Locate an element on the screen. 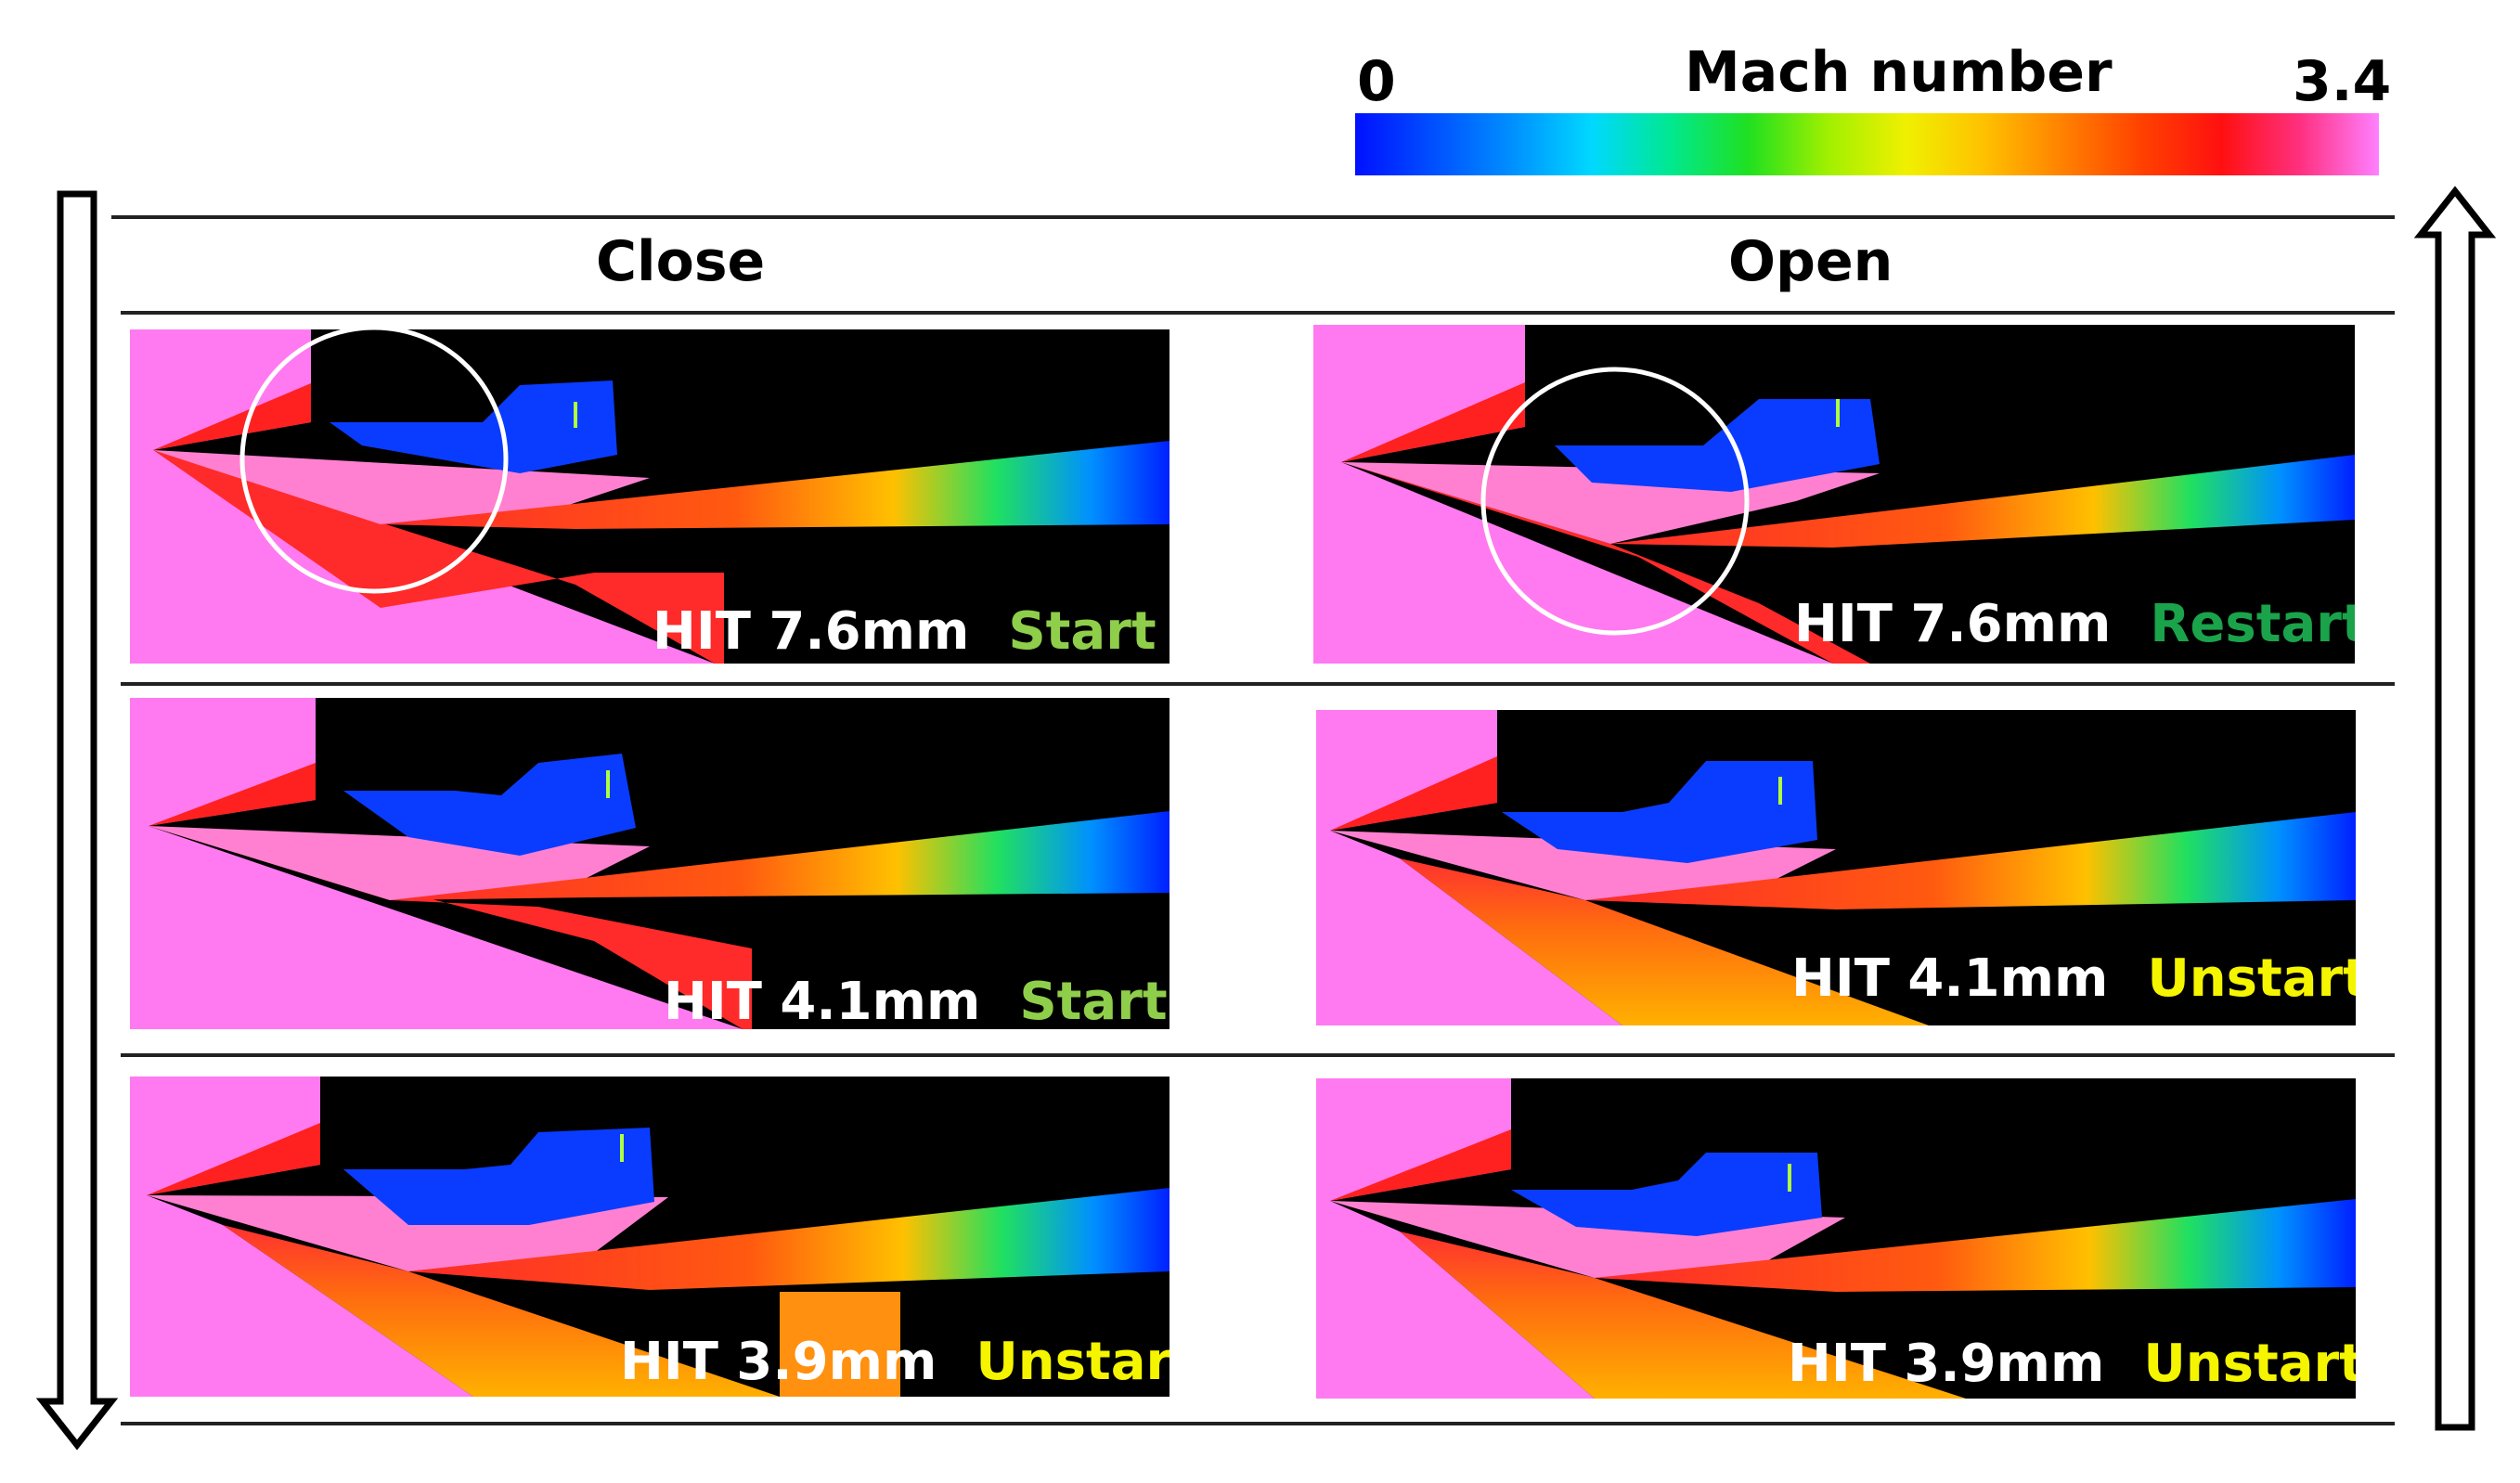  colorbar-title: Mach number is located at coordinates (1899, 73).